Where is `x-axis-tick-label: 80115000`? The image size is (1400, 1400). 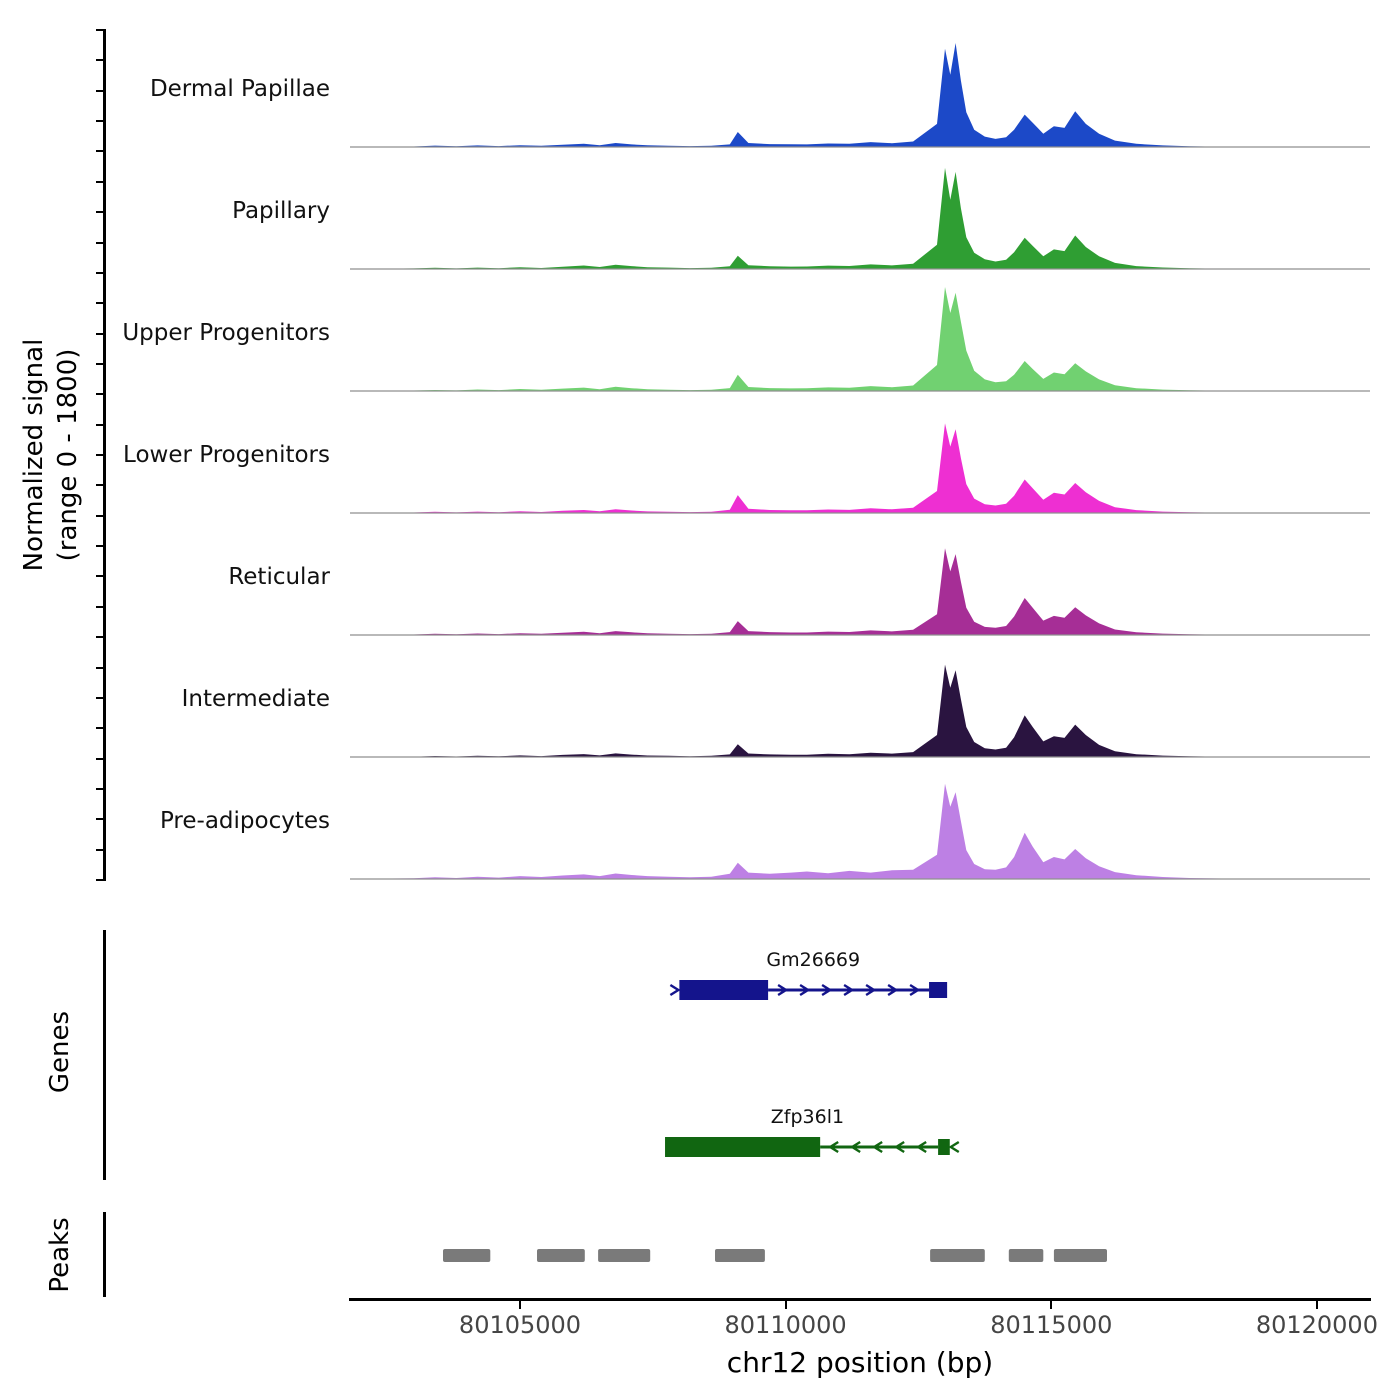
x-axis-tick-label: 80115000 is located at coordinates (1051, 1325).